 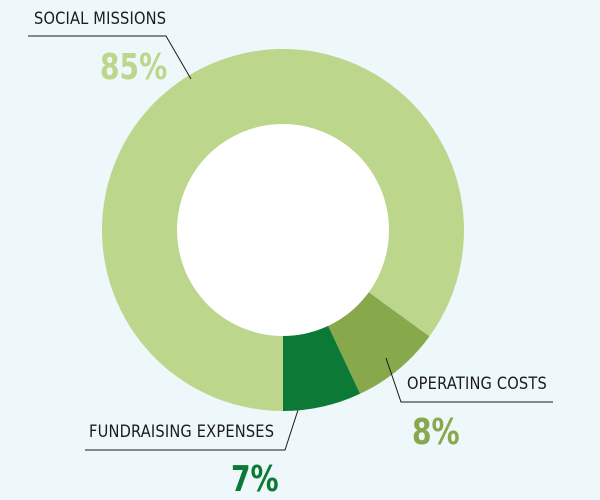 I want to click on slice-label-social-missions: SOCIAL MISSIONS, so click(x=100, y=19).